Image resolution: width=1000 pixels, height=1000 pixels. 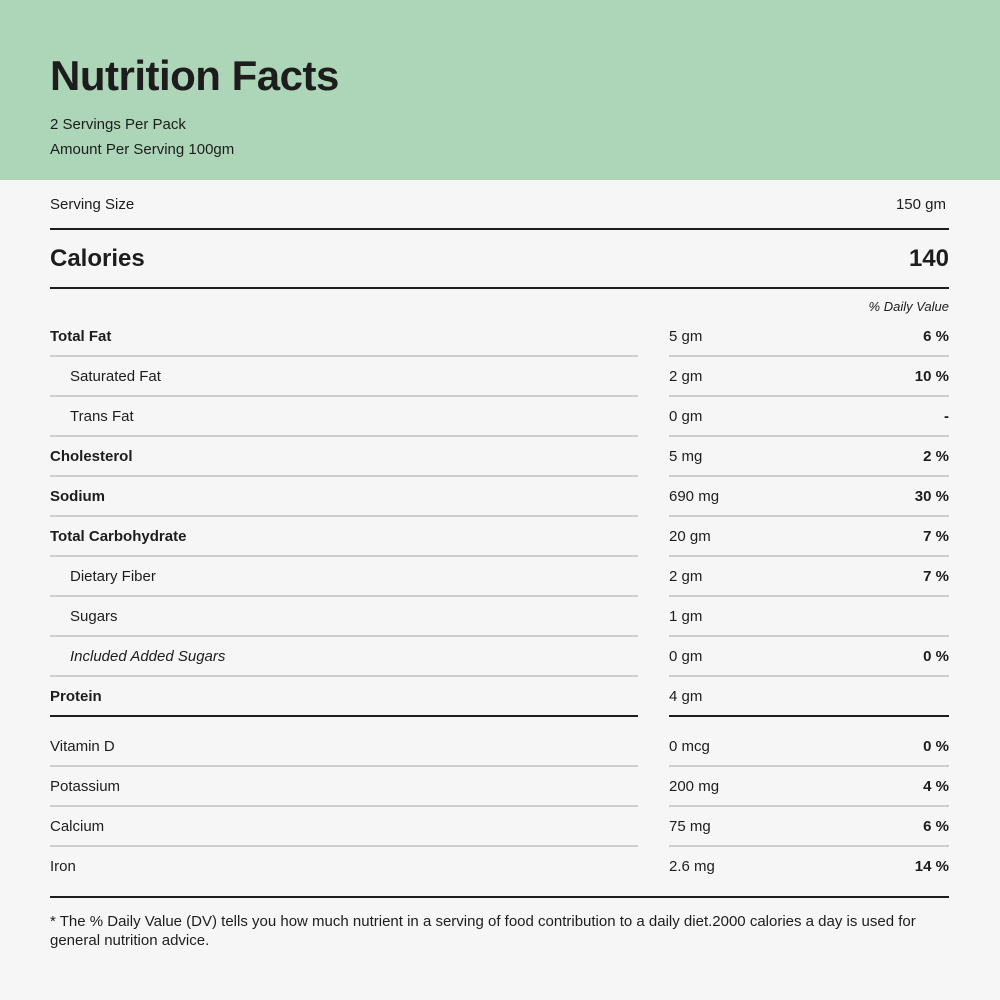 I want to click on daily-value: 14 %, so click(x=931, y=866).